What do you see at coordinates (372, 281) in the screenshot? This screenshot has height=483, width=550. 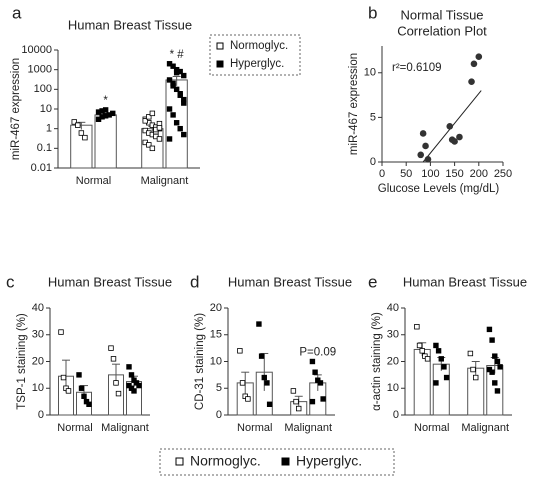 I see `panel-letter: e` at bounding box center [372, 281].